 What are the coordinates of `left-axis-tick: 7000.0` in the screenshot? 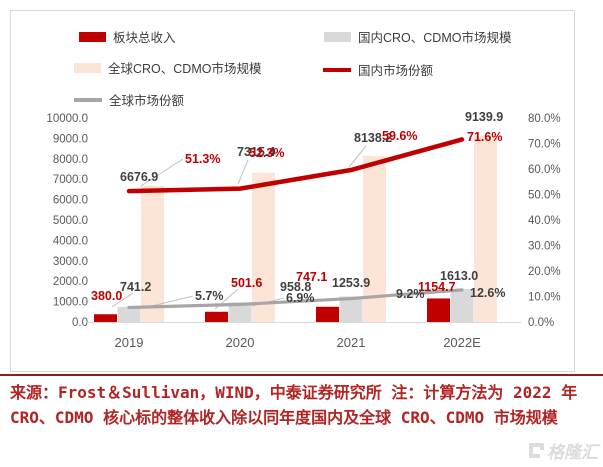 It's located at (70, 180).